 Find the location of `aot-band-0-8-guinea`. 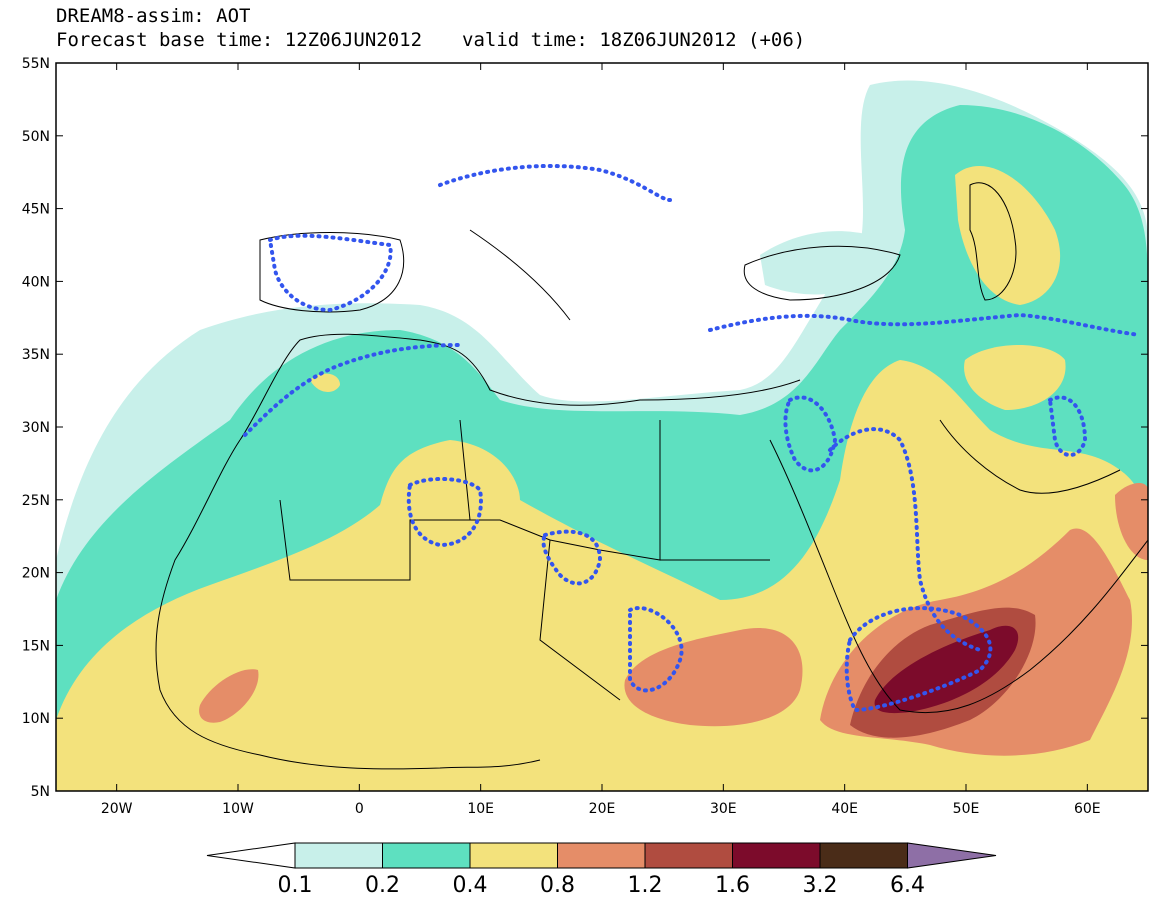

aot-band-0-8-guinea is located at coordinates (229, 696).